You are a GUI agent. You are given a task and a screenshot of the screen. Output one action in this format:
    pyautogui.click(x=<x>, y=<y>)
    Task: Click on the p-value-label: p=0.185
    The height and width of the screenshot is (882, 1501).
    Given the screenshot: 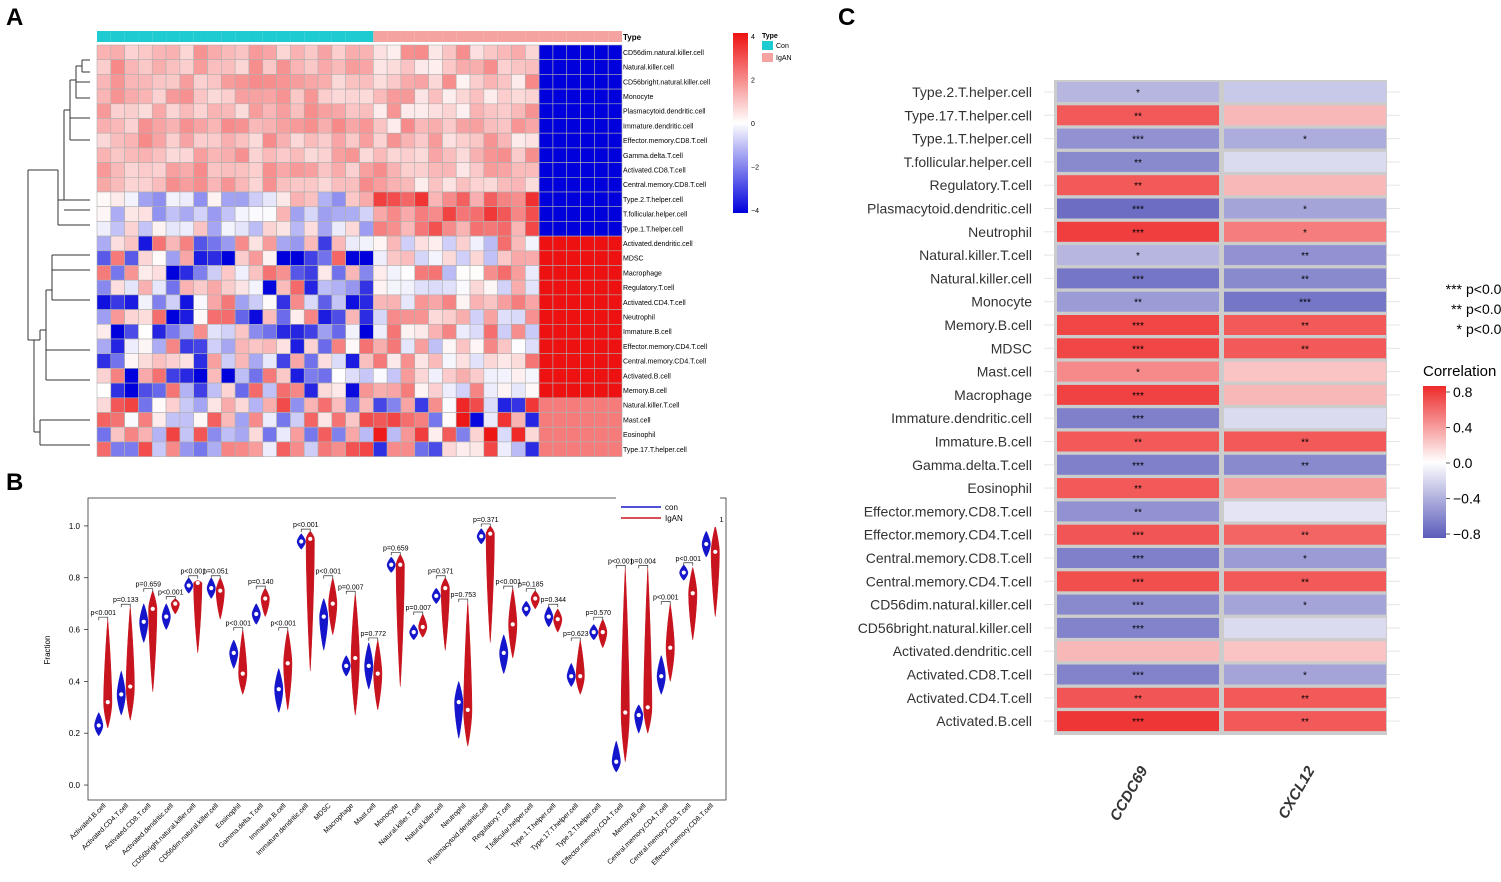 What is the action you would take?
    pyautogui.click(x=531, y=585)
    